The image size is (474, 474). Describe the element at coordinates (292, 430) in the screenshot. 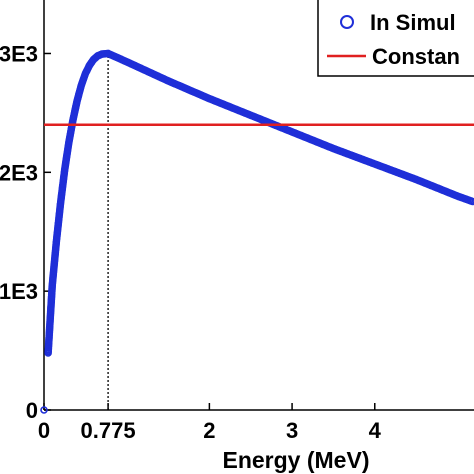

I see `x-tick-label: 3` at that location.